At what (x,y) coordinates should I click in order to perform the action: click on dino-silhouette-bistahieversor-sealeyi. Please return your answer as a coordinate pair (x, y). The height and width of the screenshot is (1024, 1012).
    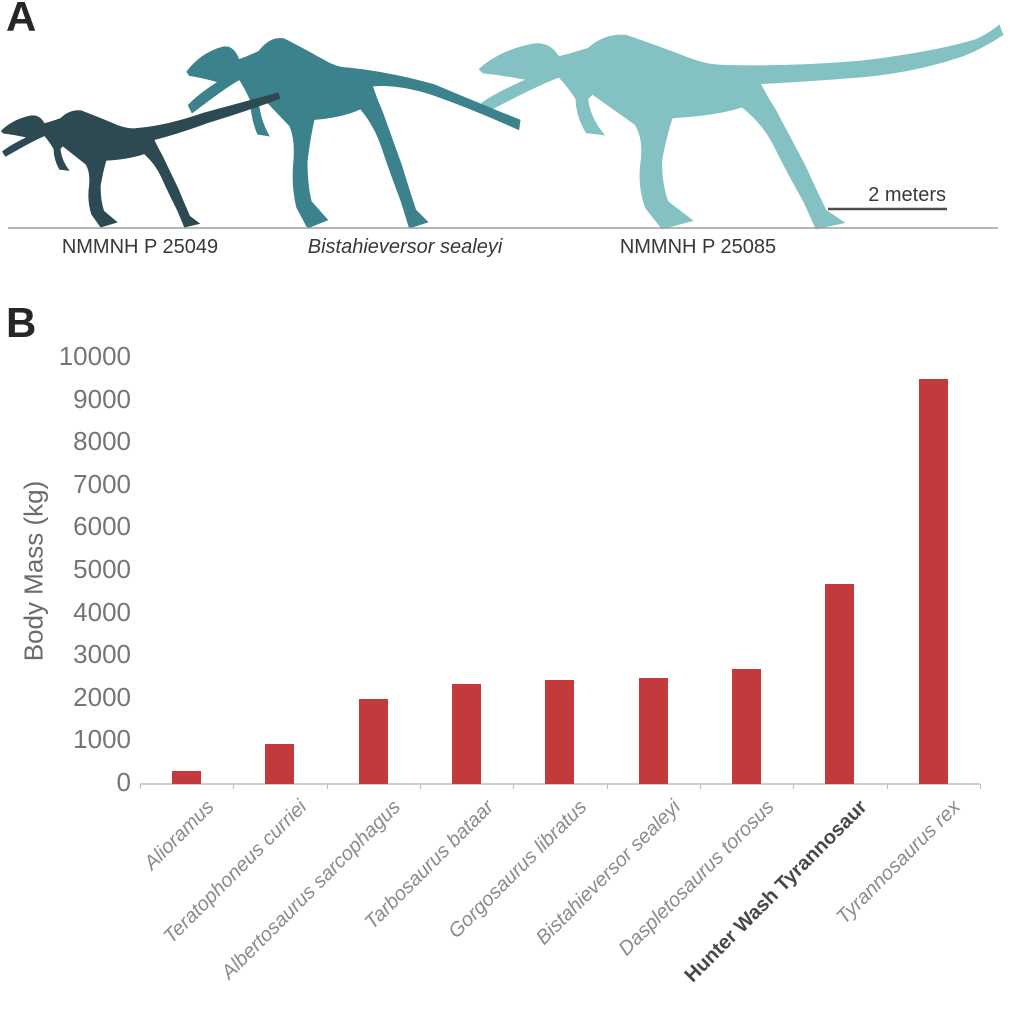
    Looking at the image, I should click on (353, 133).